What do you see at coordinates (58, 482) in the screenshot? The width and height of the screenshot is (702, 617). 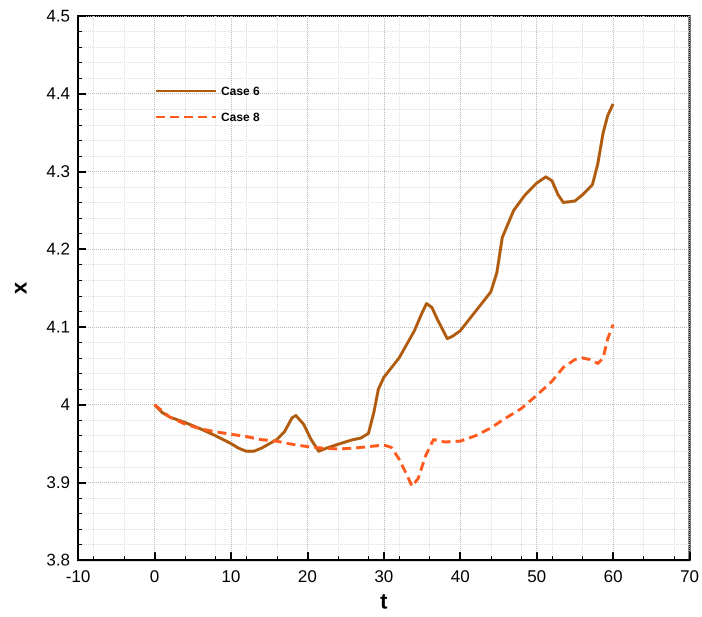 I see `y-tick-label: 3.9` at bounding box center [58, 482].